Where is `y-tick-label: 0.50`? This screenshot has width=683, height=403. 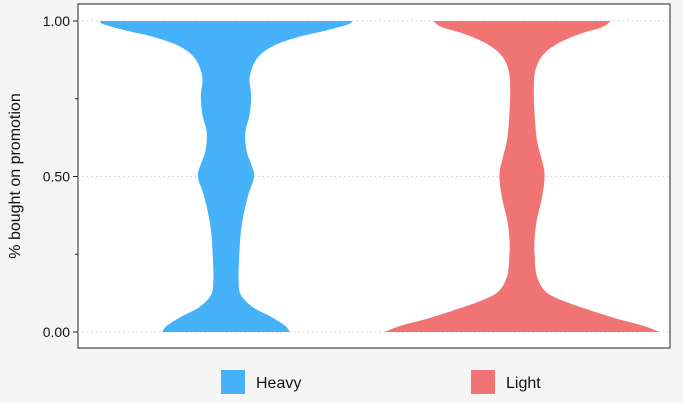
y-tick-label: 0.50 is located at coordinates (56, 177).